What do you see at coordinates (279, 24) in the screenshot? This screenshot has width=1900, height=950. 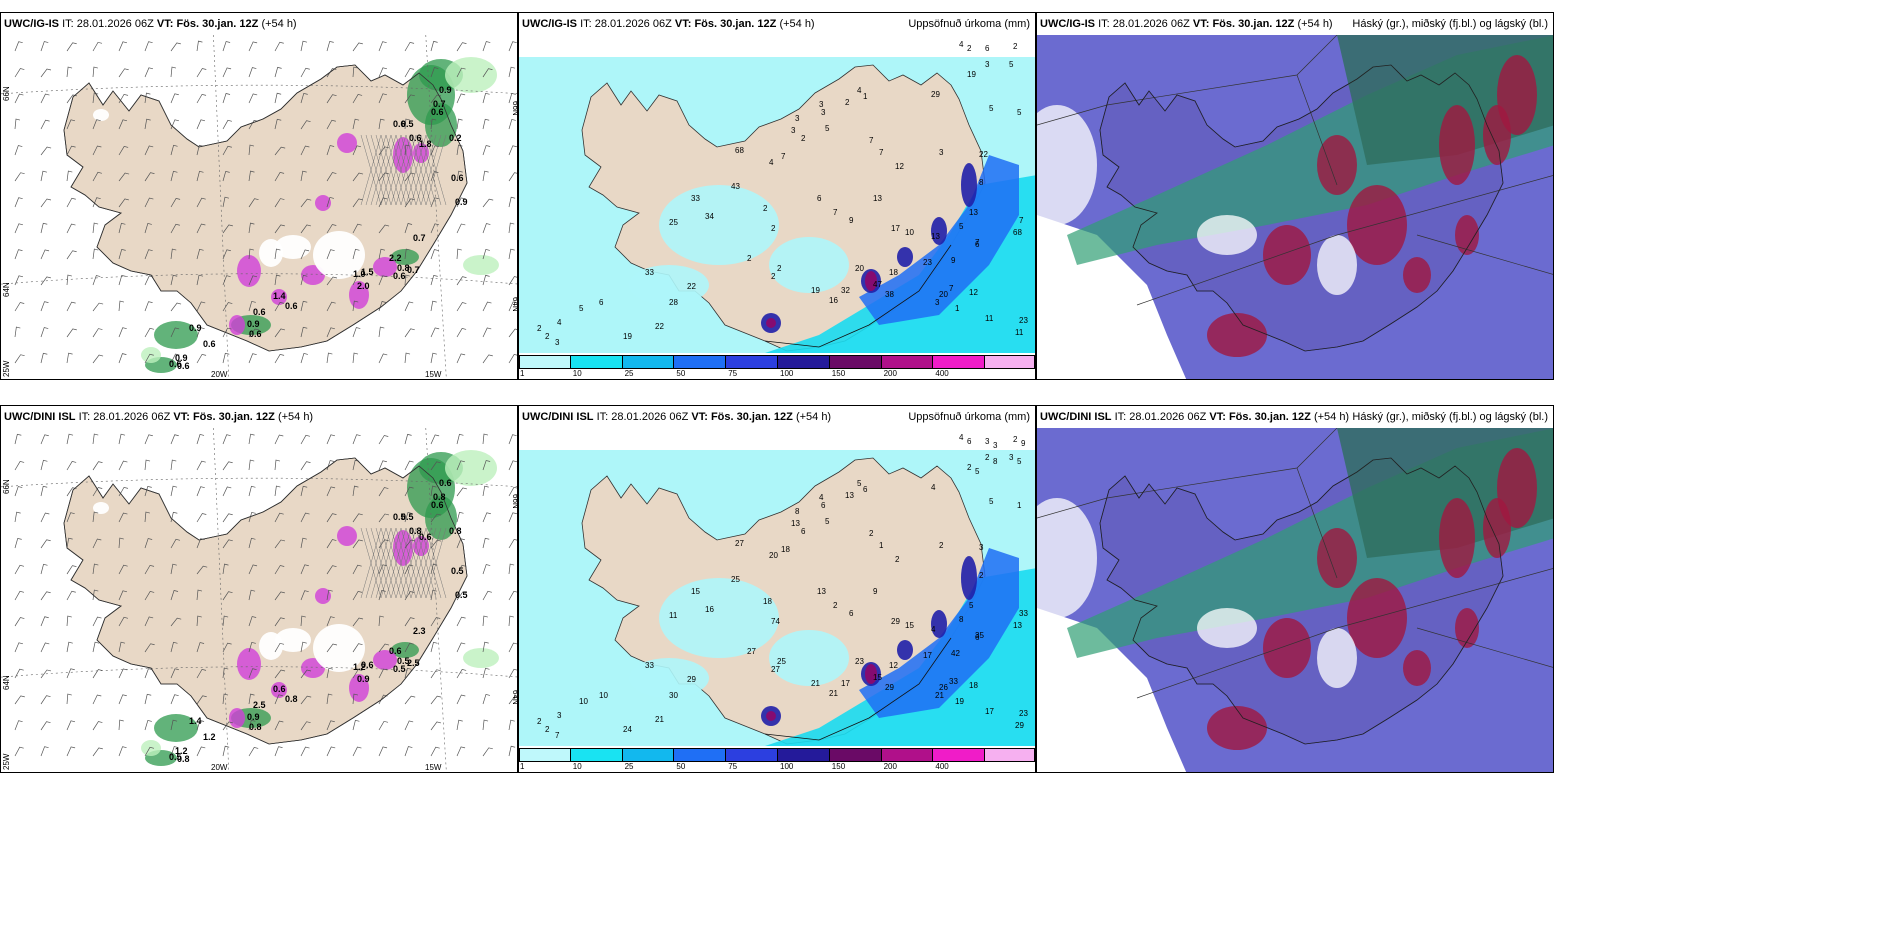 I see `lead-time: (+54 h)` at bounding box center [279, 24].